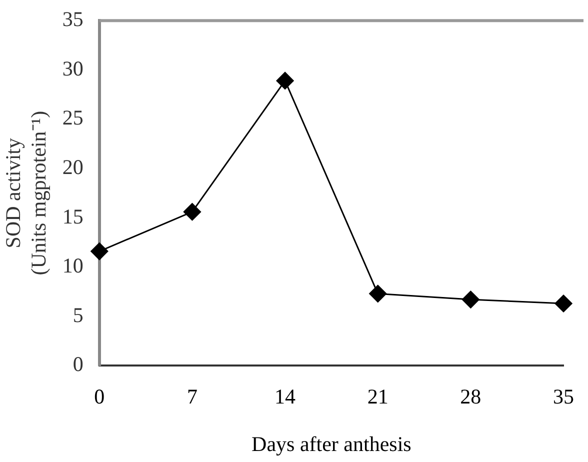 Image resolution: width=588 pixels, height=462 pixels. Describe the element at coordinates (73, 68) in the screenshot. I see `y-tick-label: 30` at that location.